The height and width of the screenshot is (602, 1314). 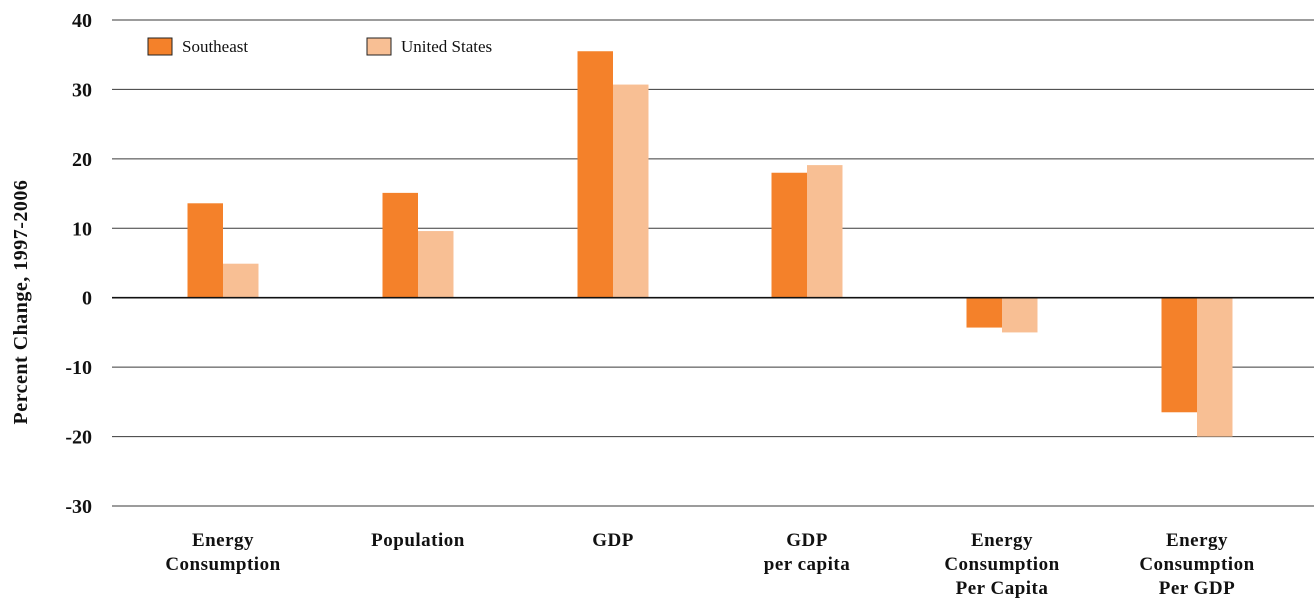 I want to click on x-category-label: Energy Consumption Per Capita, so click(x=1001, y=564).